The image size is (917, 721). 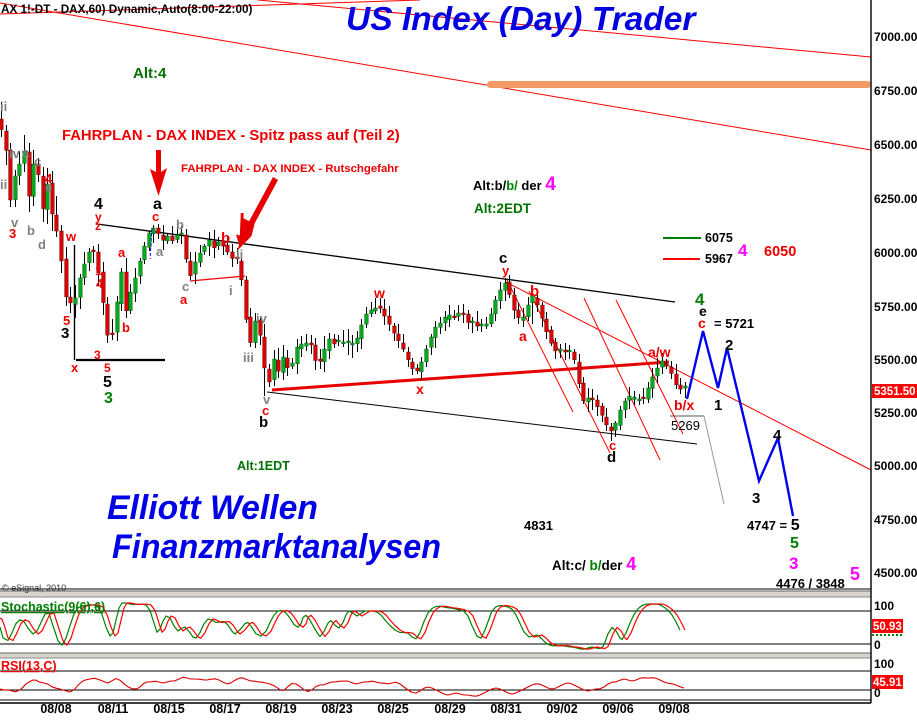 I want to click on svg-text: 5967, so click(x=719, y=259).